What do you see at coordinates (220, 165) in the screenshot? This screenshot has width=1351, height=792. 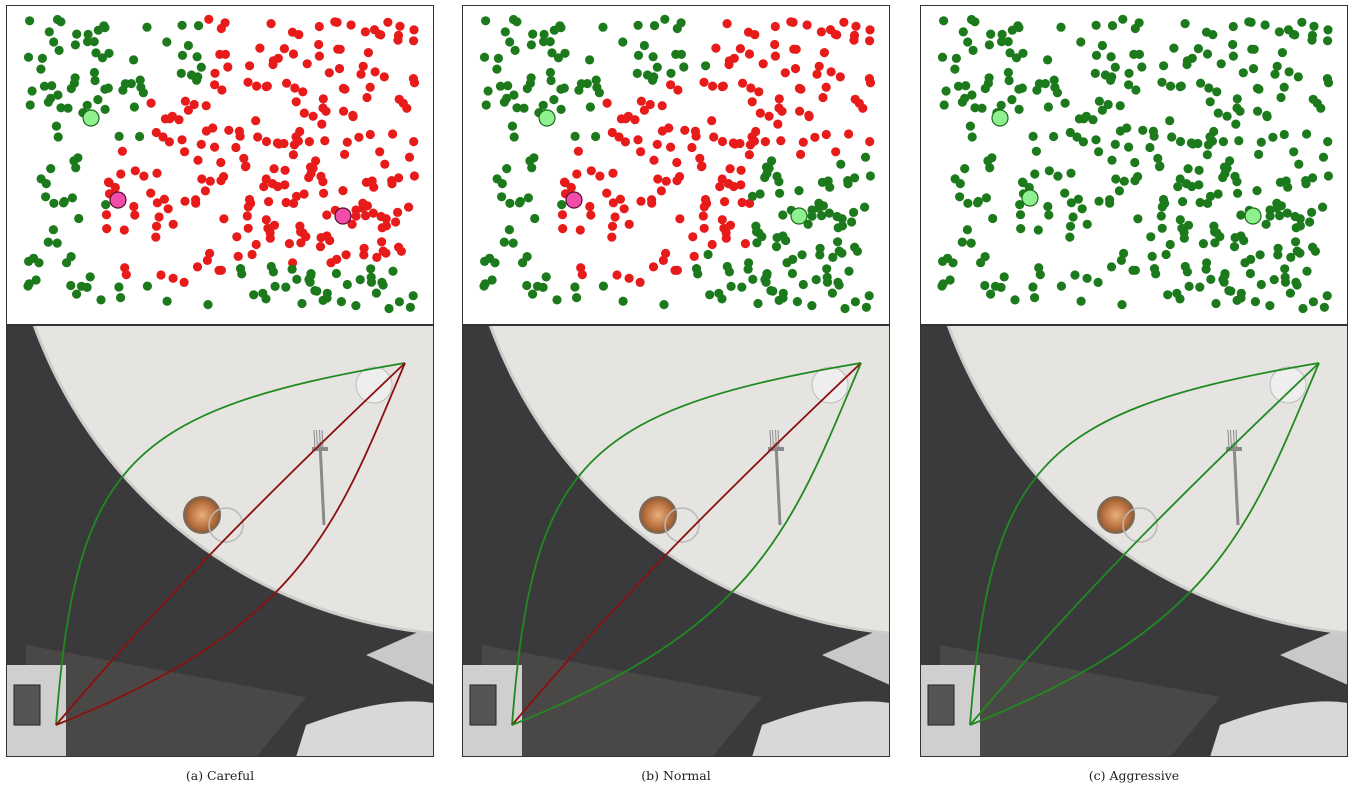 I see `configuration-space-plot` at bounding box center [220, 165].